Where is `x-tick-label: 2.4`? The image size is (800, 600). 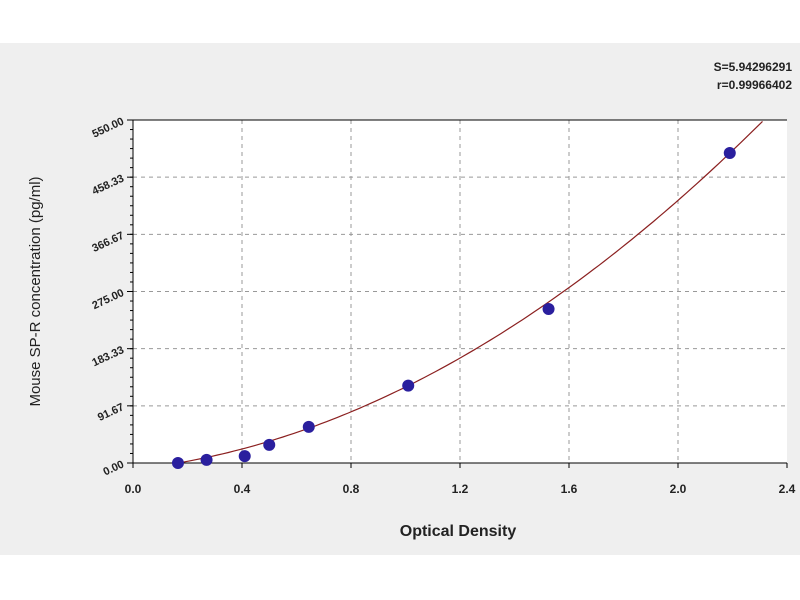
x-tick-label: 2.4 is located at coordinates (787, 489).